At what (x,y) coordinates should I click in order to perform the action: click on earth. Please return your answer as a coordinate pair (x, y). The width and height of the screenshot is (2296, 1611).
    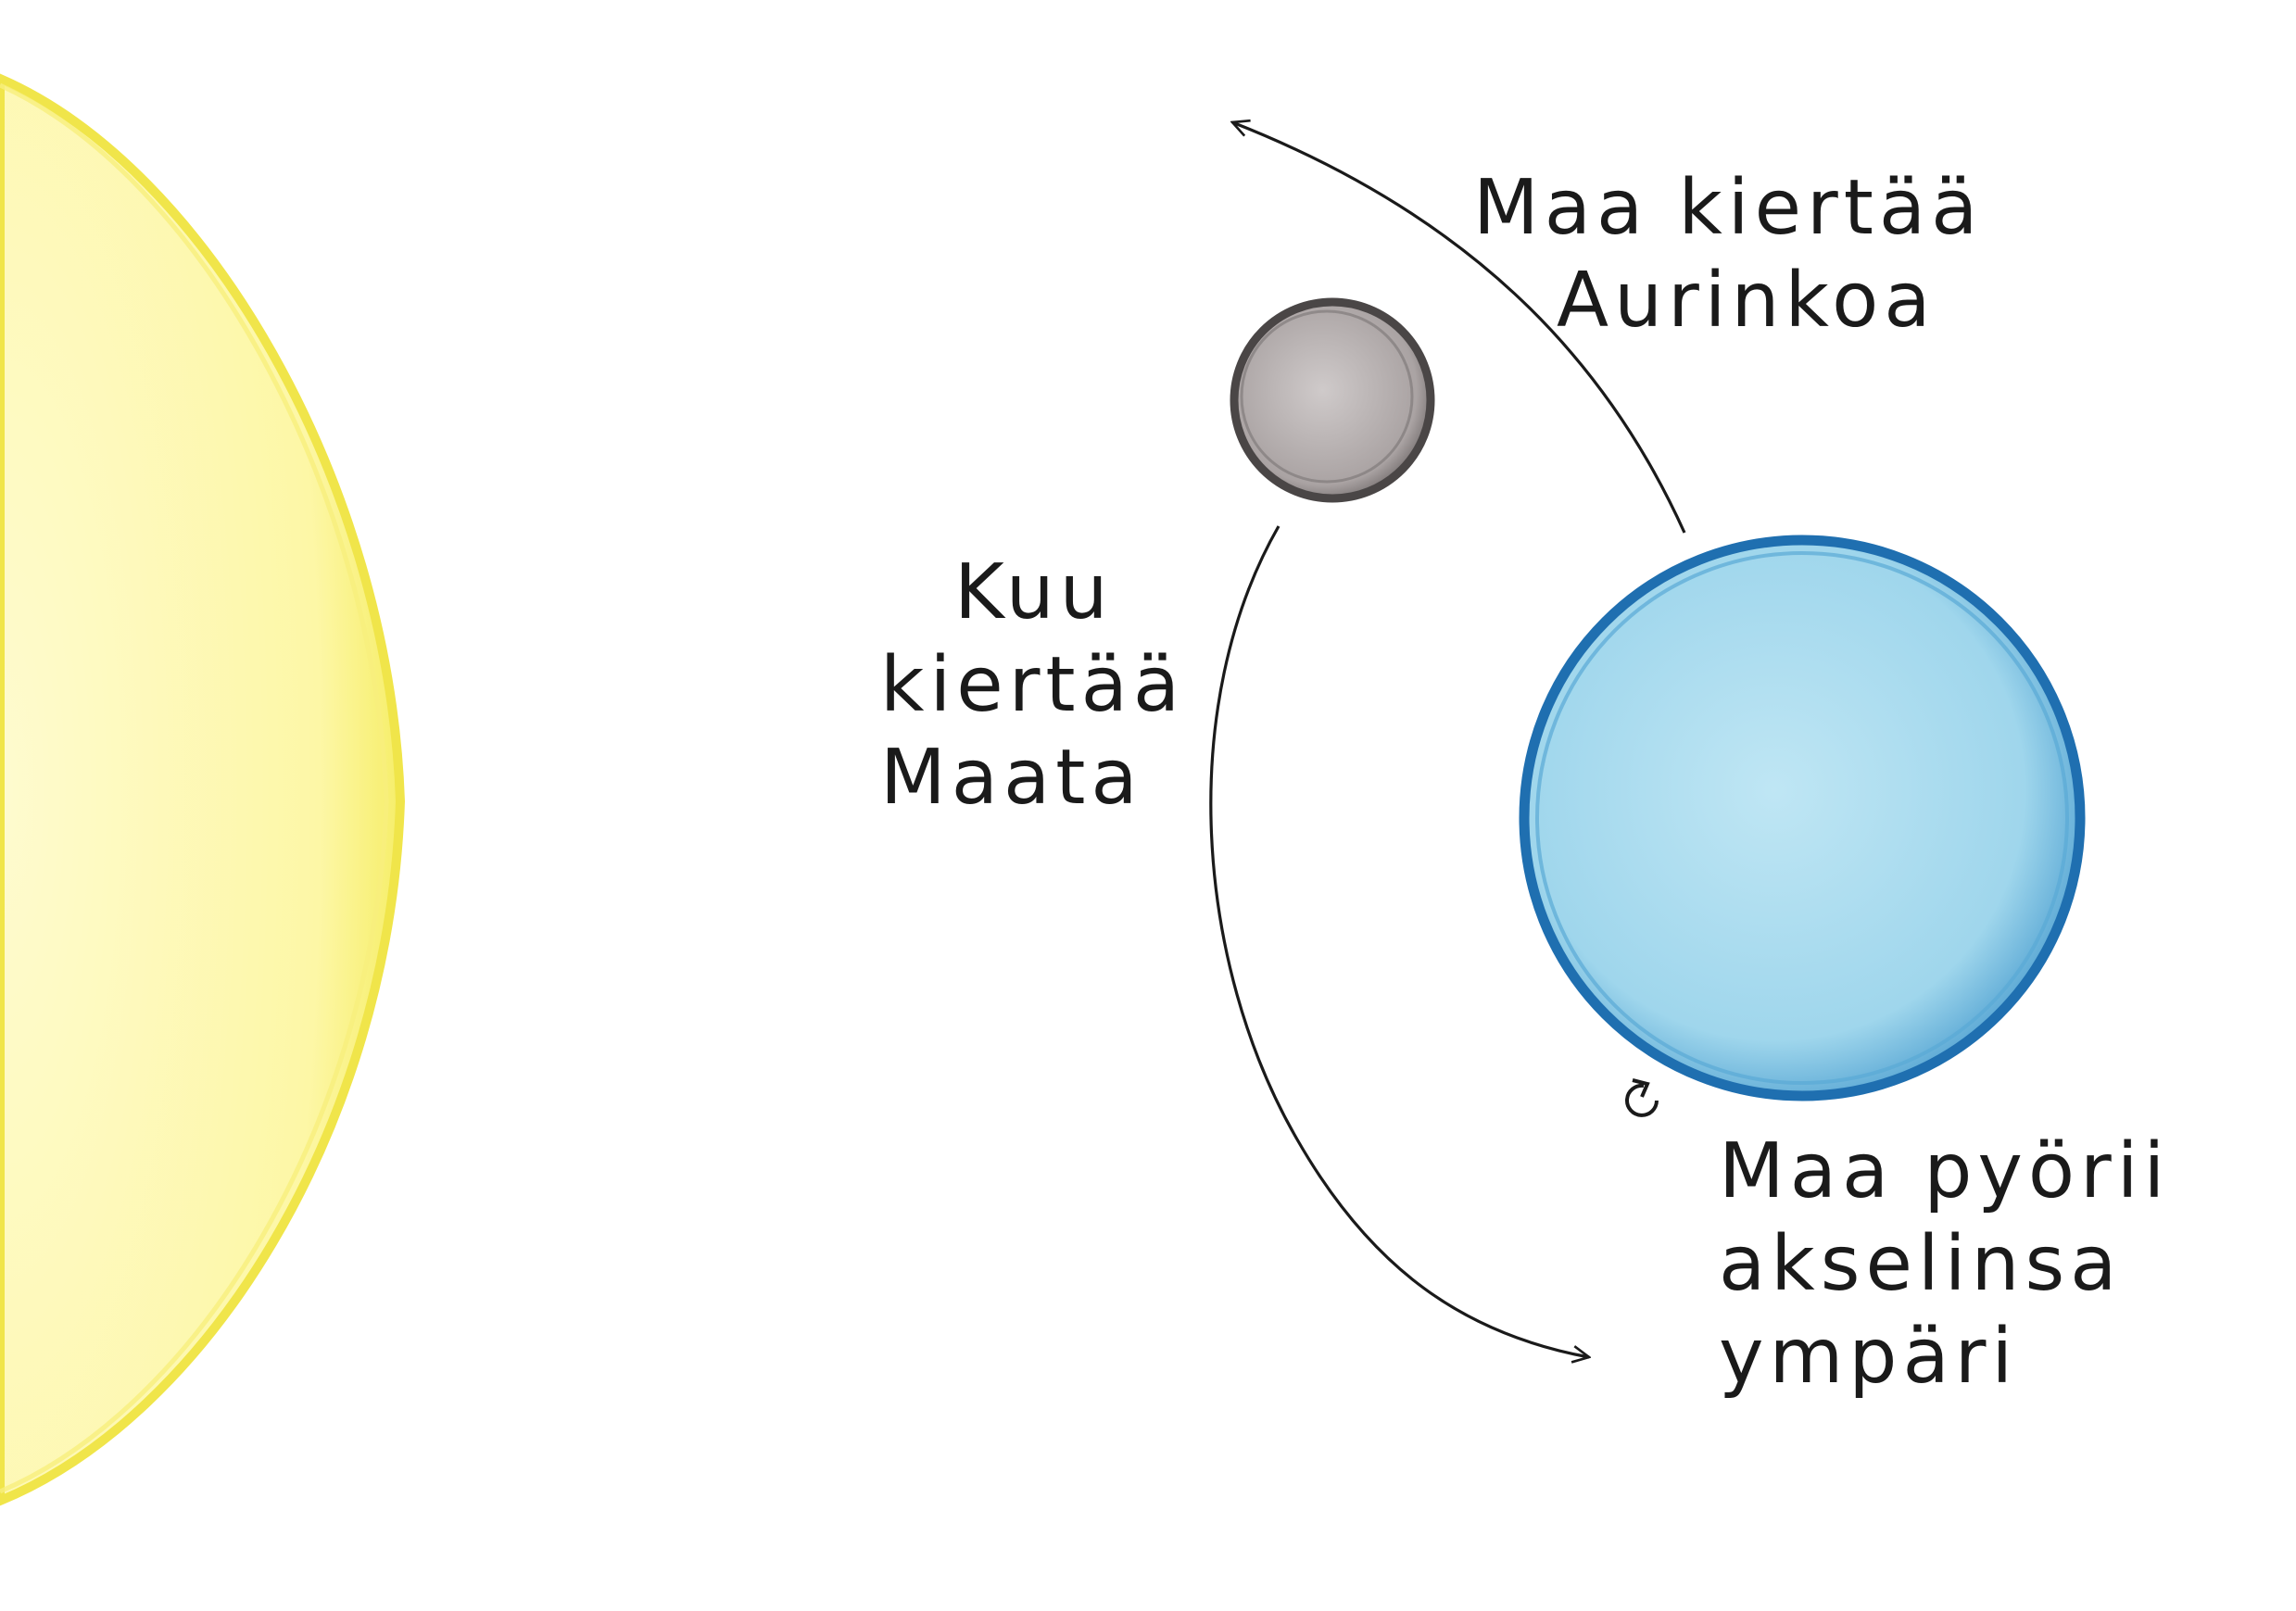
    Looking at the image, I should click on (1803, 818).